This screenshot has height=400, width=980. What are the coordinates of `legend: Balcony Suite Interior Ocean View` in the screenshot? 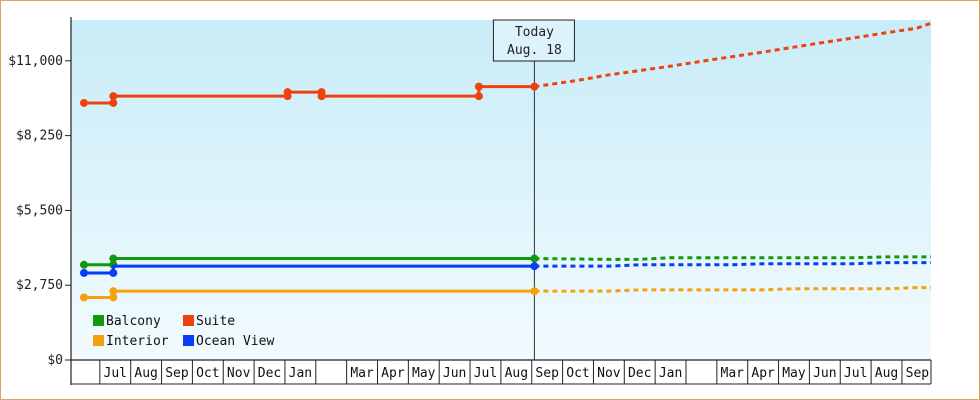 It's located at (183, 331).